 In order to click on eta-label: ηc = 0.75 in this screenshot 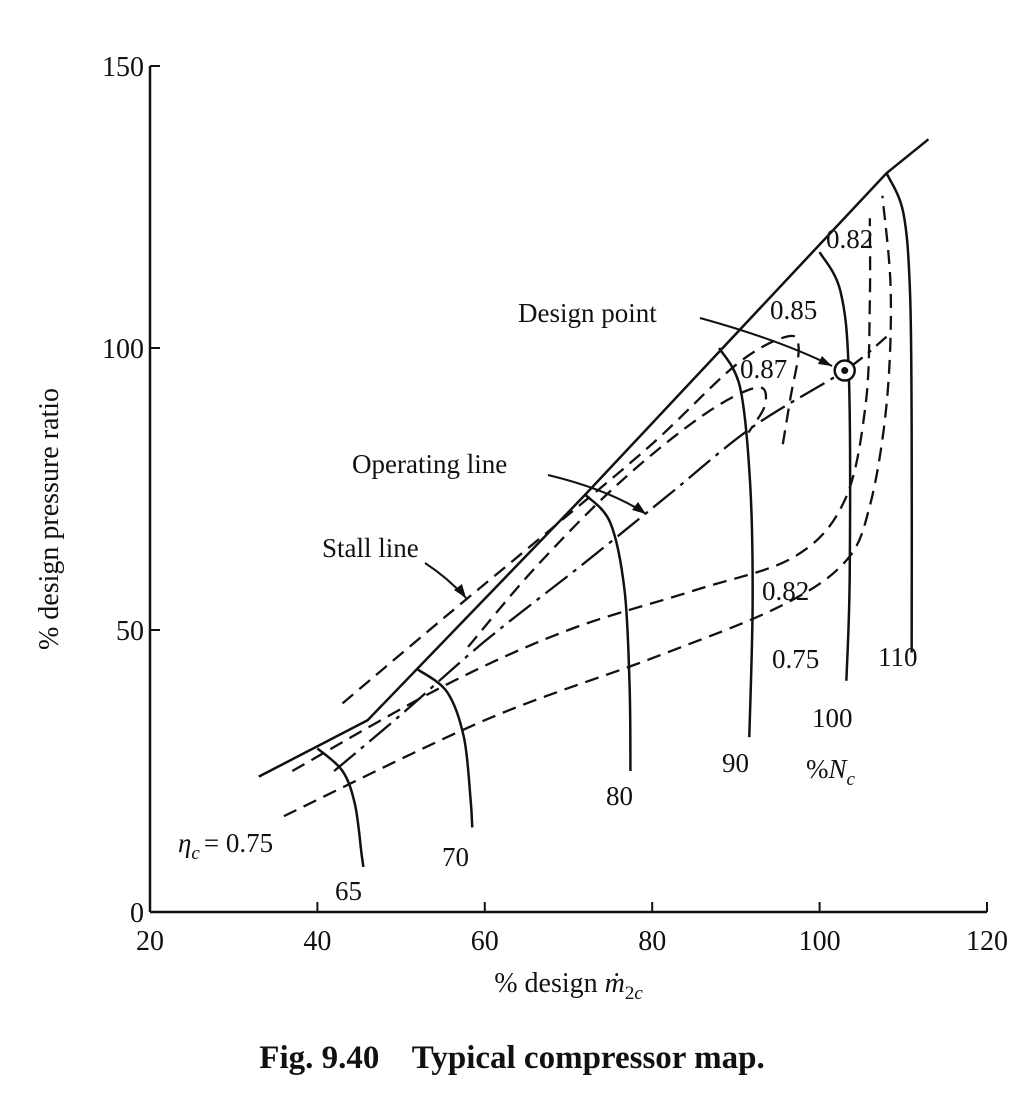, I will do `click(225, 846)`.